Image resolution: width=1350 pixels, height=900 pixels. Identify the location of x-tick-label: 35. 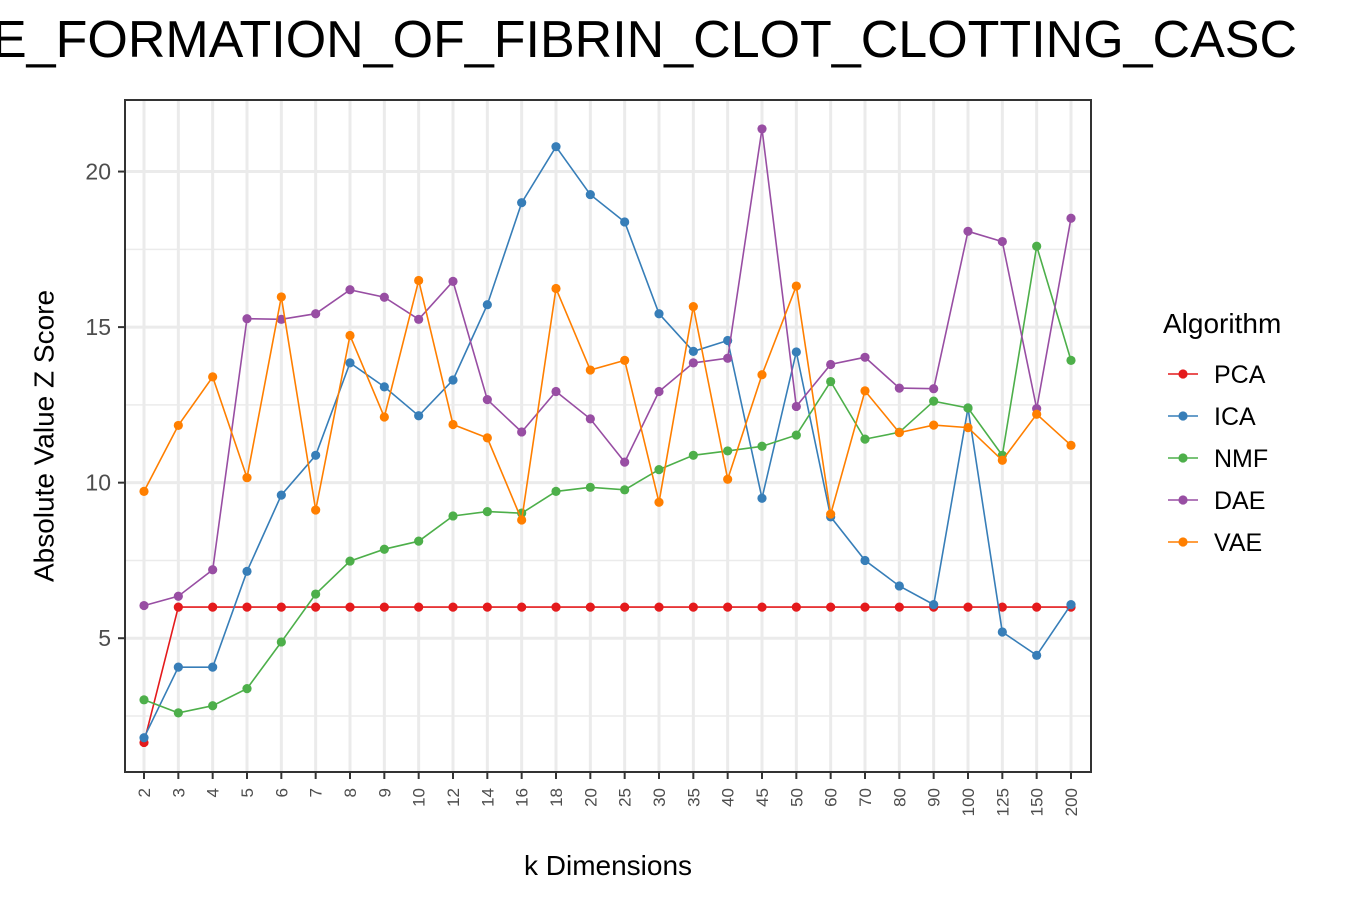
(693, 797).